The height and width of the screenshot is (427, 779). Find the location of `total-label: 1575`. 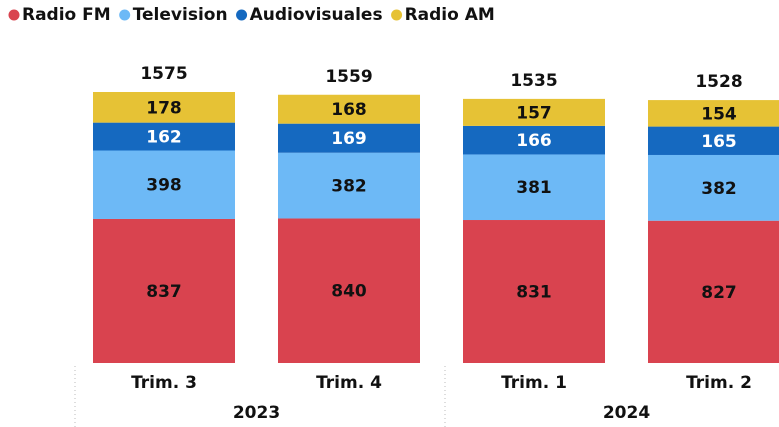

total-label: 1575 is located at coordinates (163, 74).